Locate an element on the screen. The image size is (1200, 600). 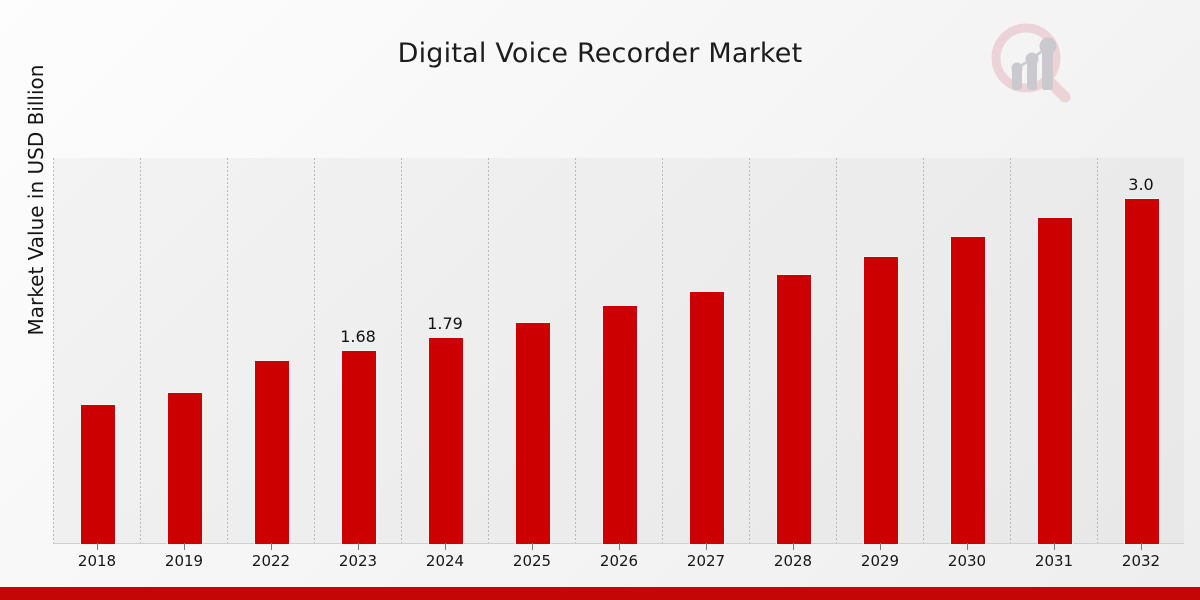
page-title: Digital Voice Recorder Market is located at coordinates (600, 53).